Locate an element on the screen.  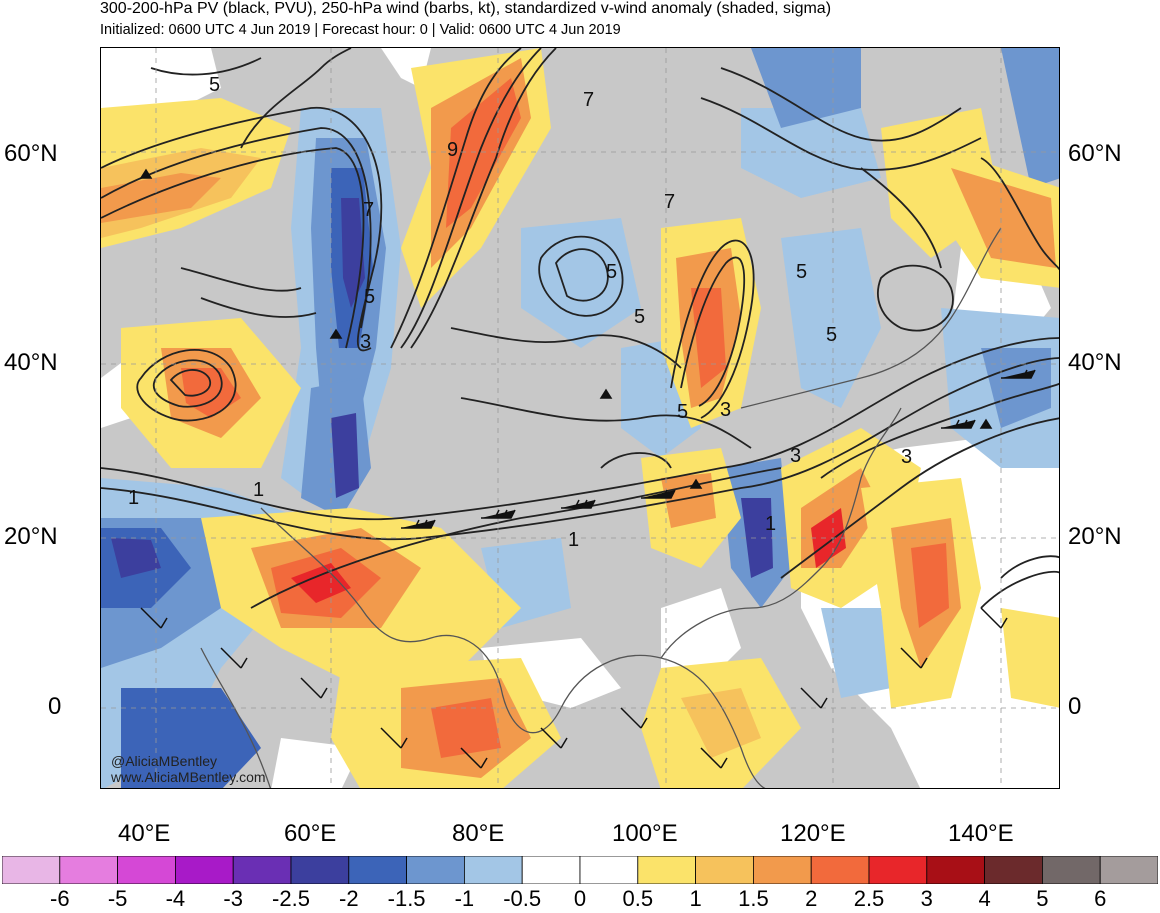
colorbar-tick-label: 0 is located at coordinates (580, 898).